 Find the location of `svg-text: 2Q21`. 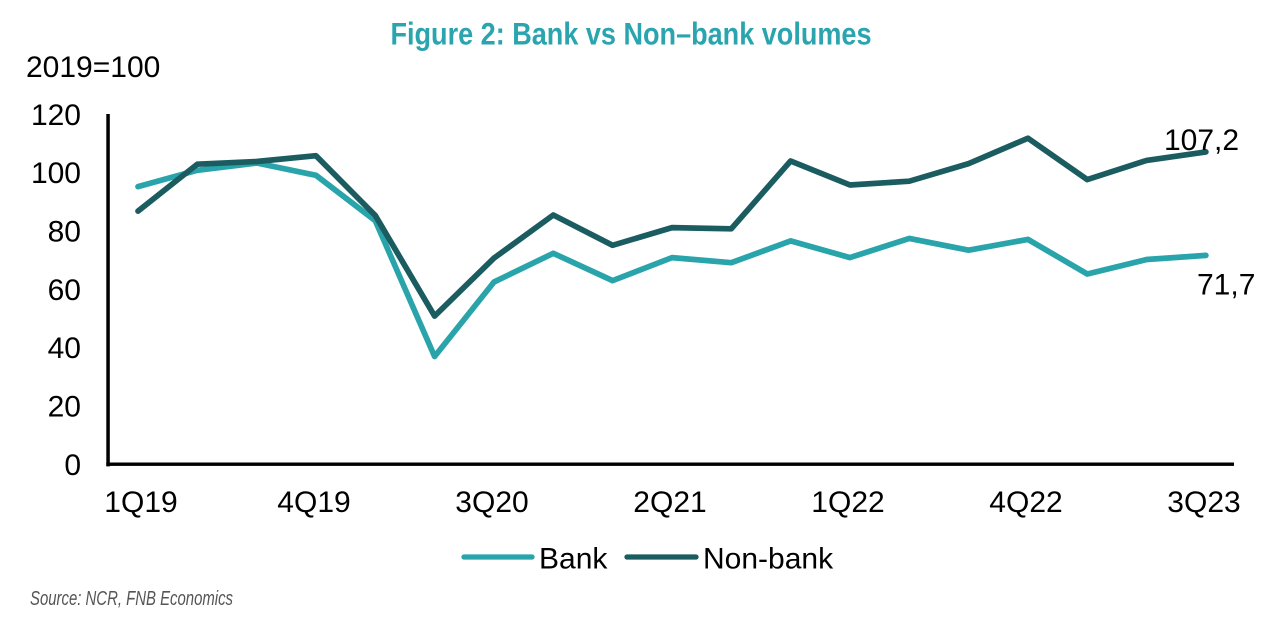

svg-text: 2Q21 is located at coordinates (669, 502).